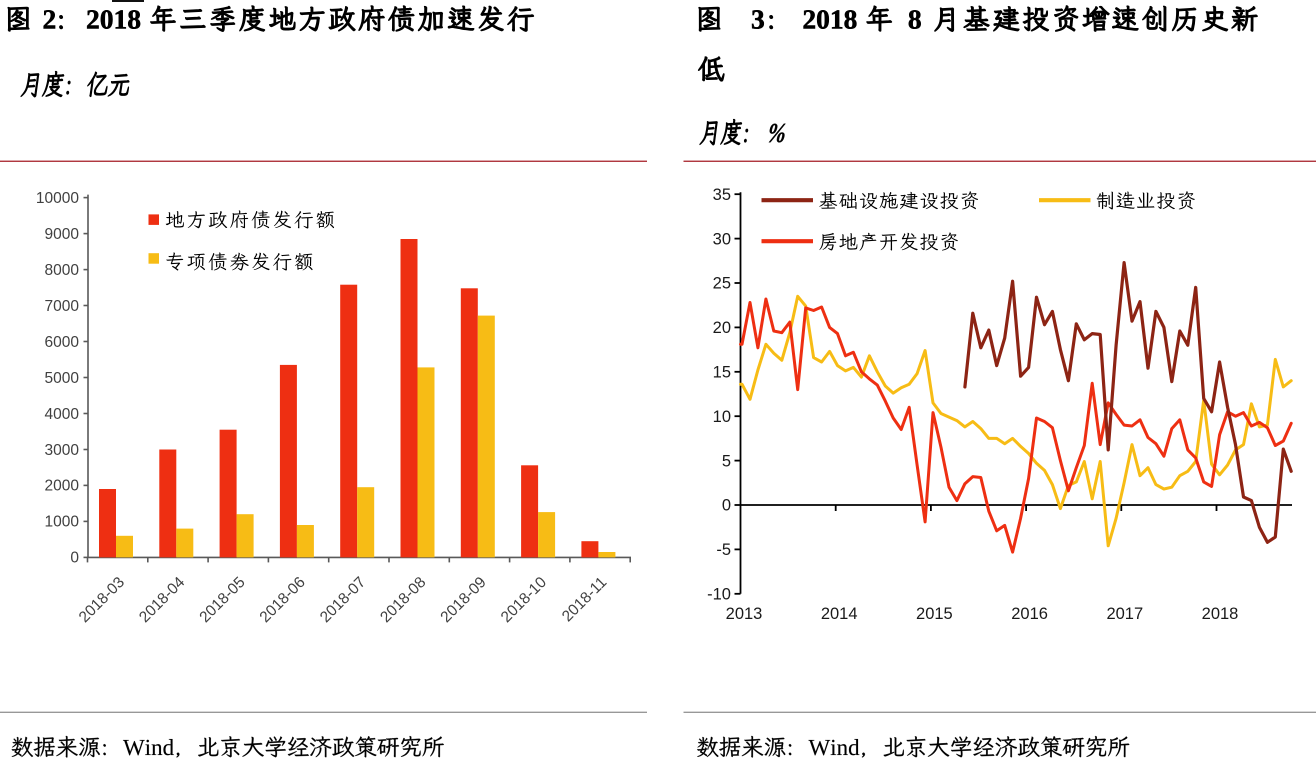 The image size is (1316, 768). Describe the element at coordinates (722, 328) in the screenshot. I see `svg-text: 20` at that location.